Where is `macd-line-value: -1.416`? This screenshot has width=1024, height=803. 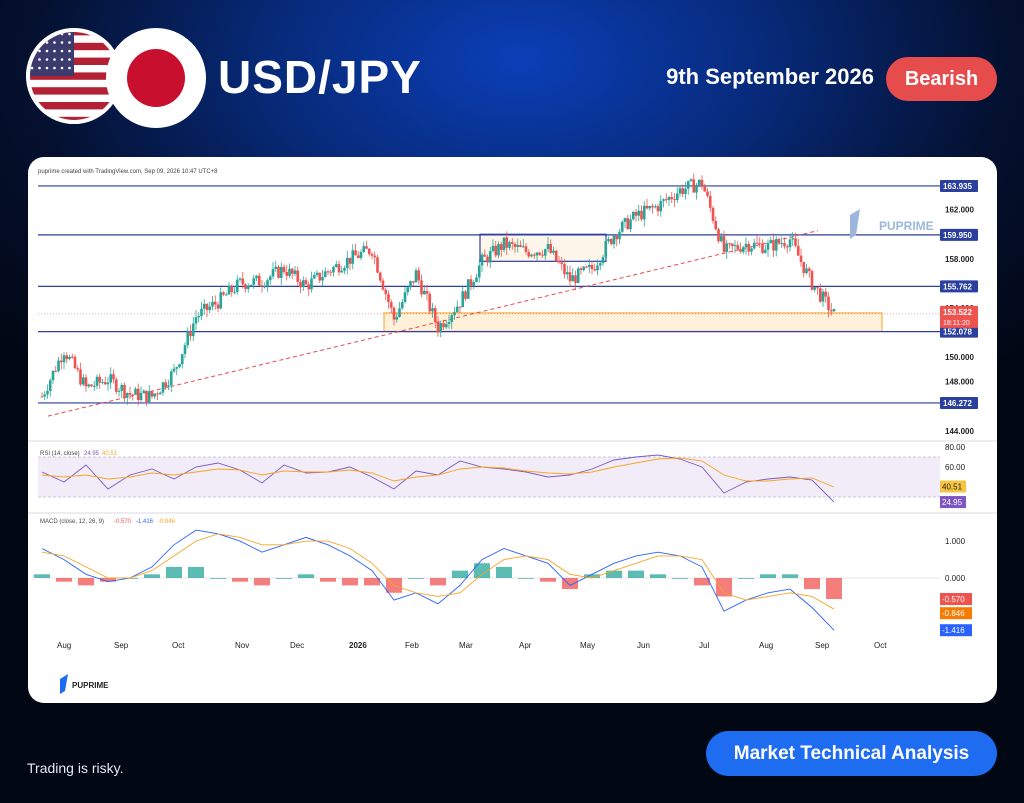
macd-line-value: -1.416 is located at coordinates (145, 522).